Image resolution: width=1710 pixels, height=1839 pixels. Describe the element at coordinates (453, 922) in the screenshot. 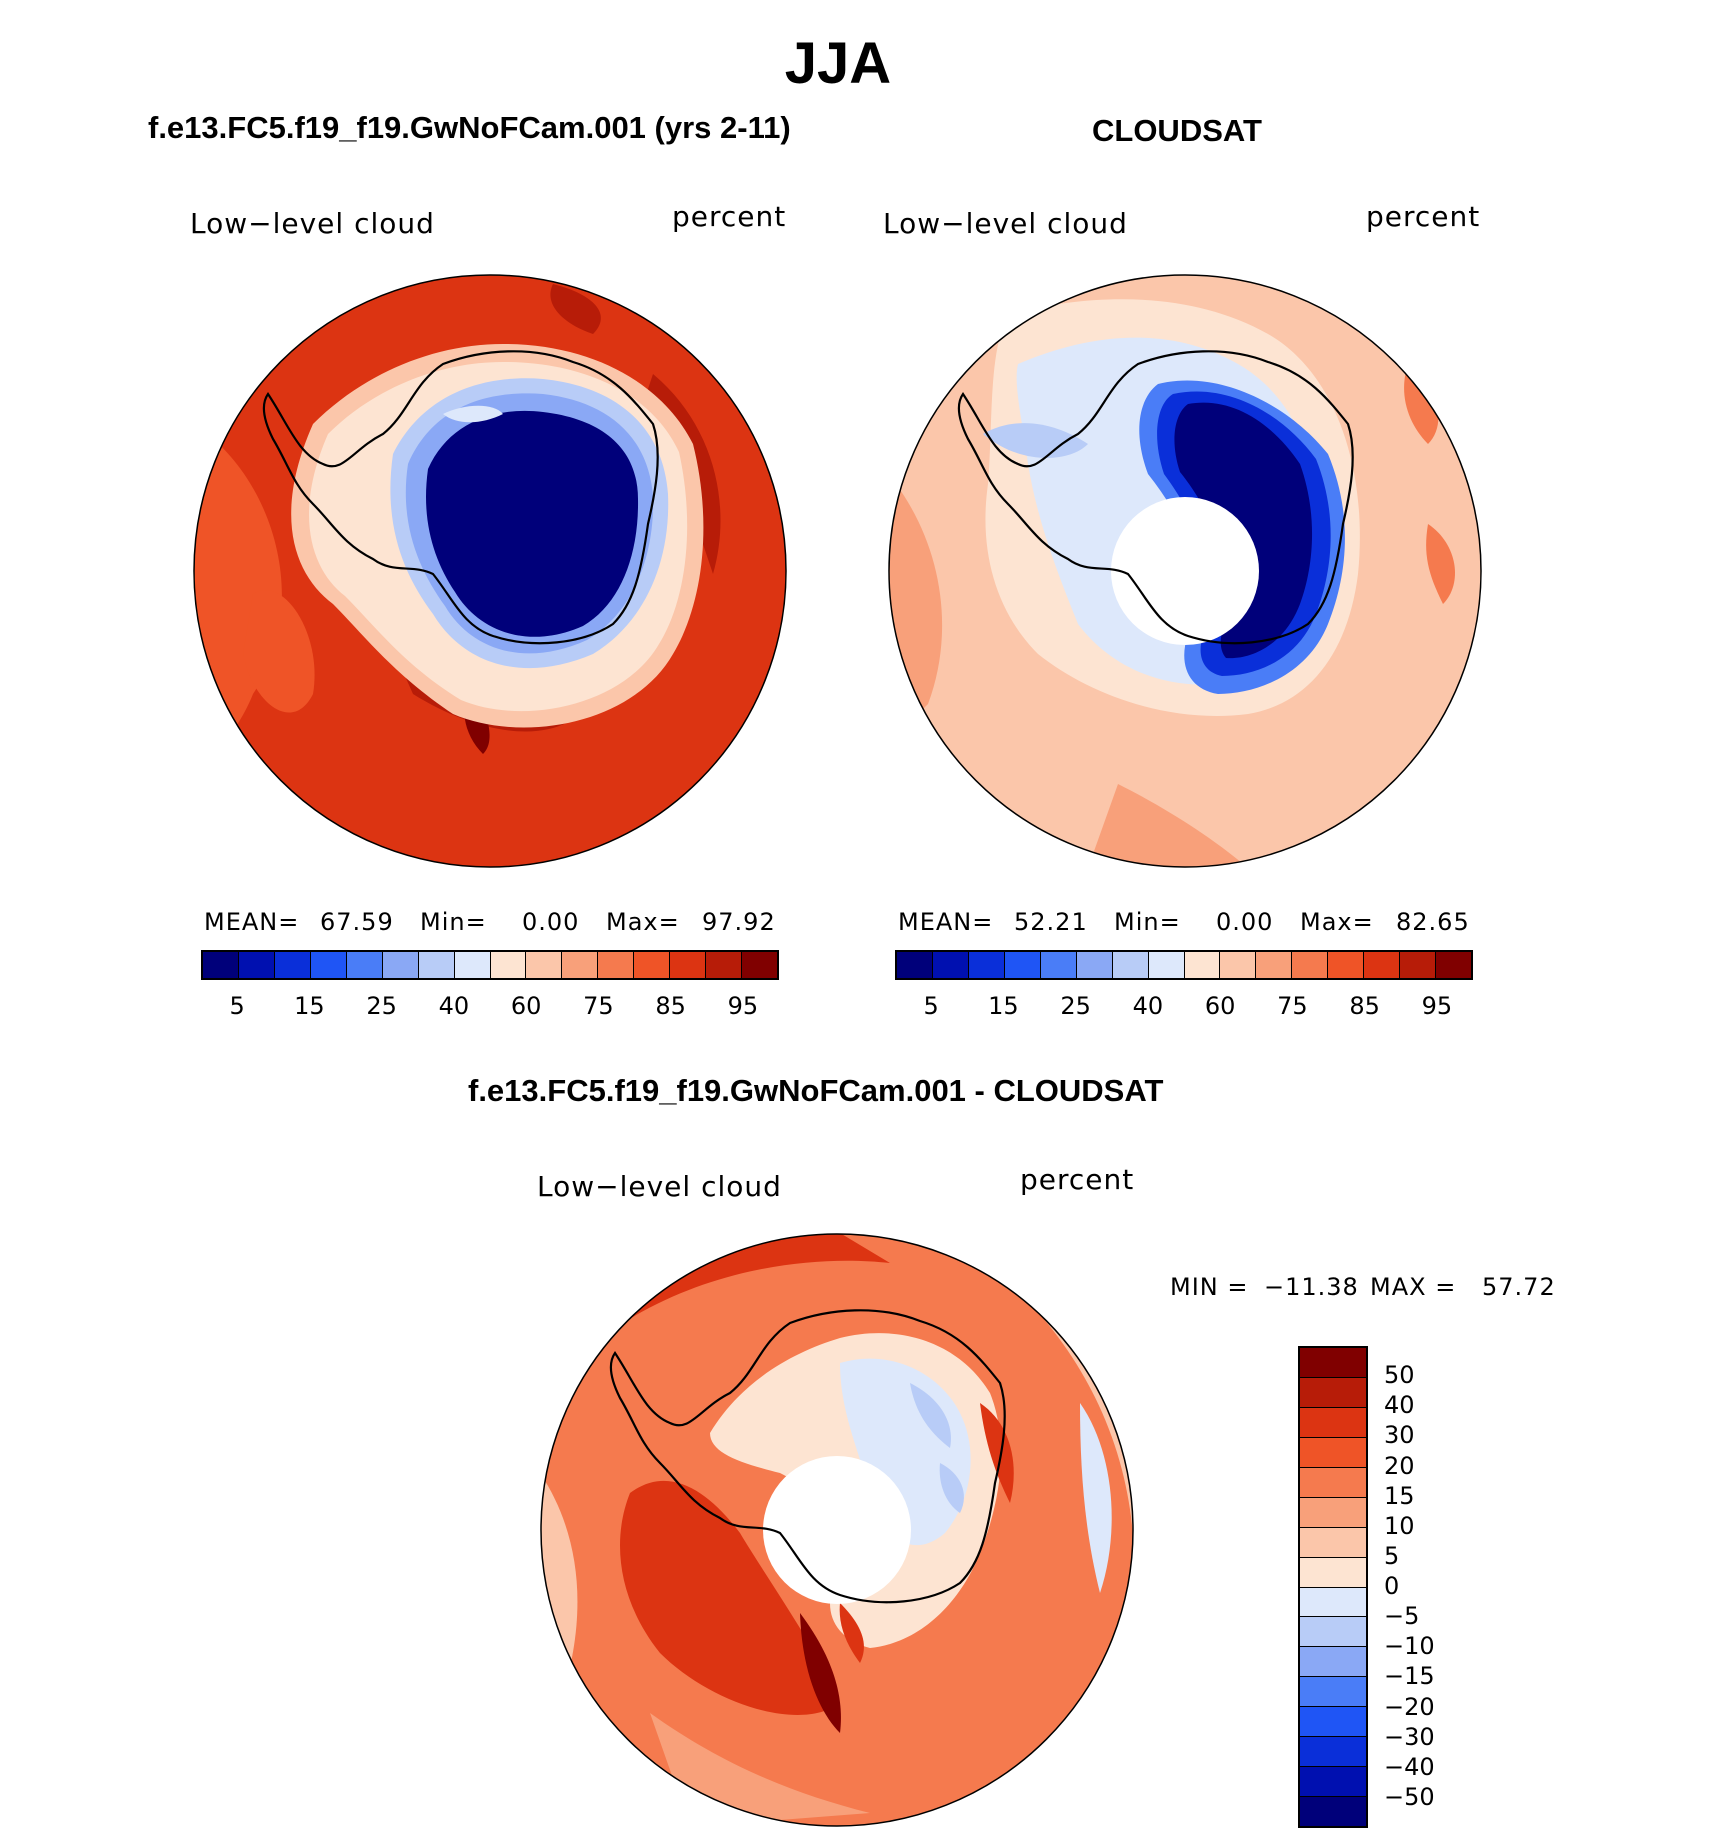

I see `model-min-label: Min=` at that location.